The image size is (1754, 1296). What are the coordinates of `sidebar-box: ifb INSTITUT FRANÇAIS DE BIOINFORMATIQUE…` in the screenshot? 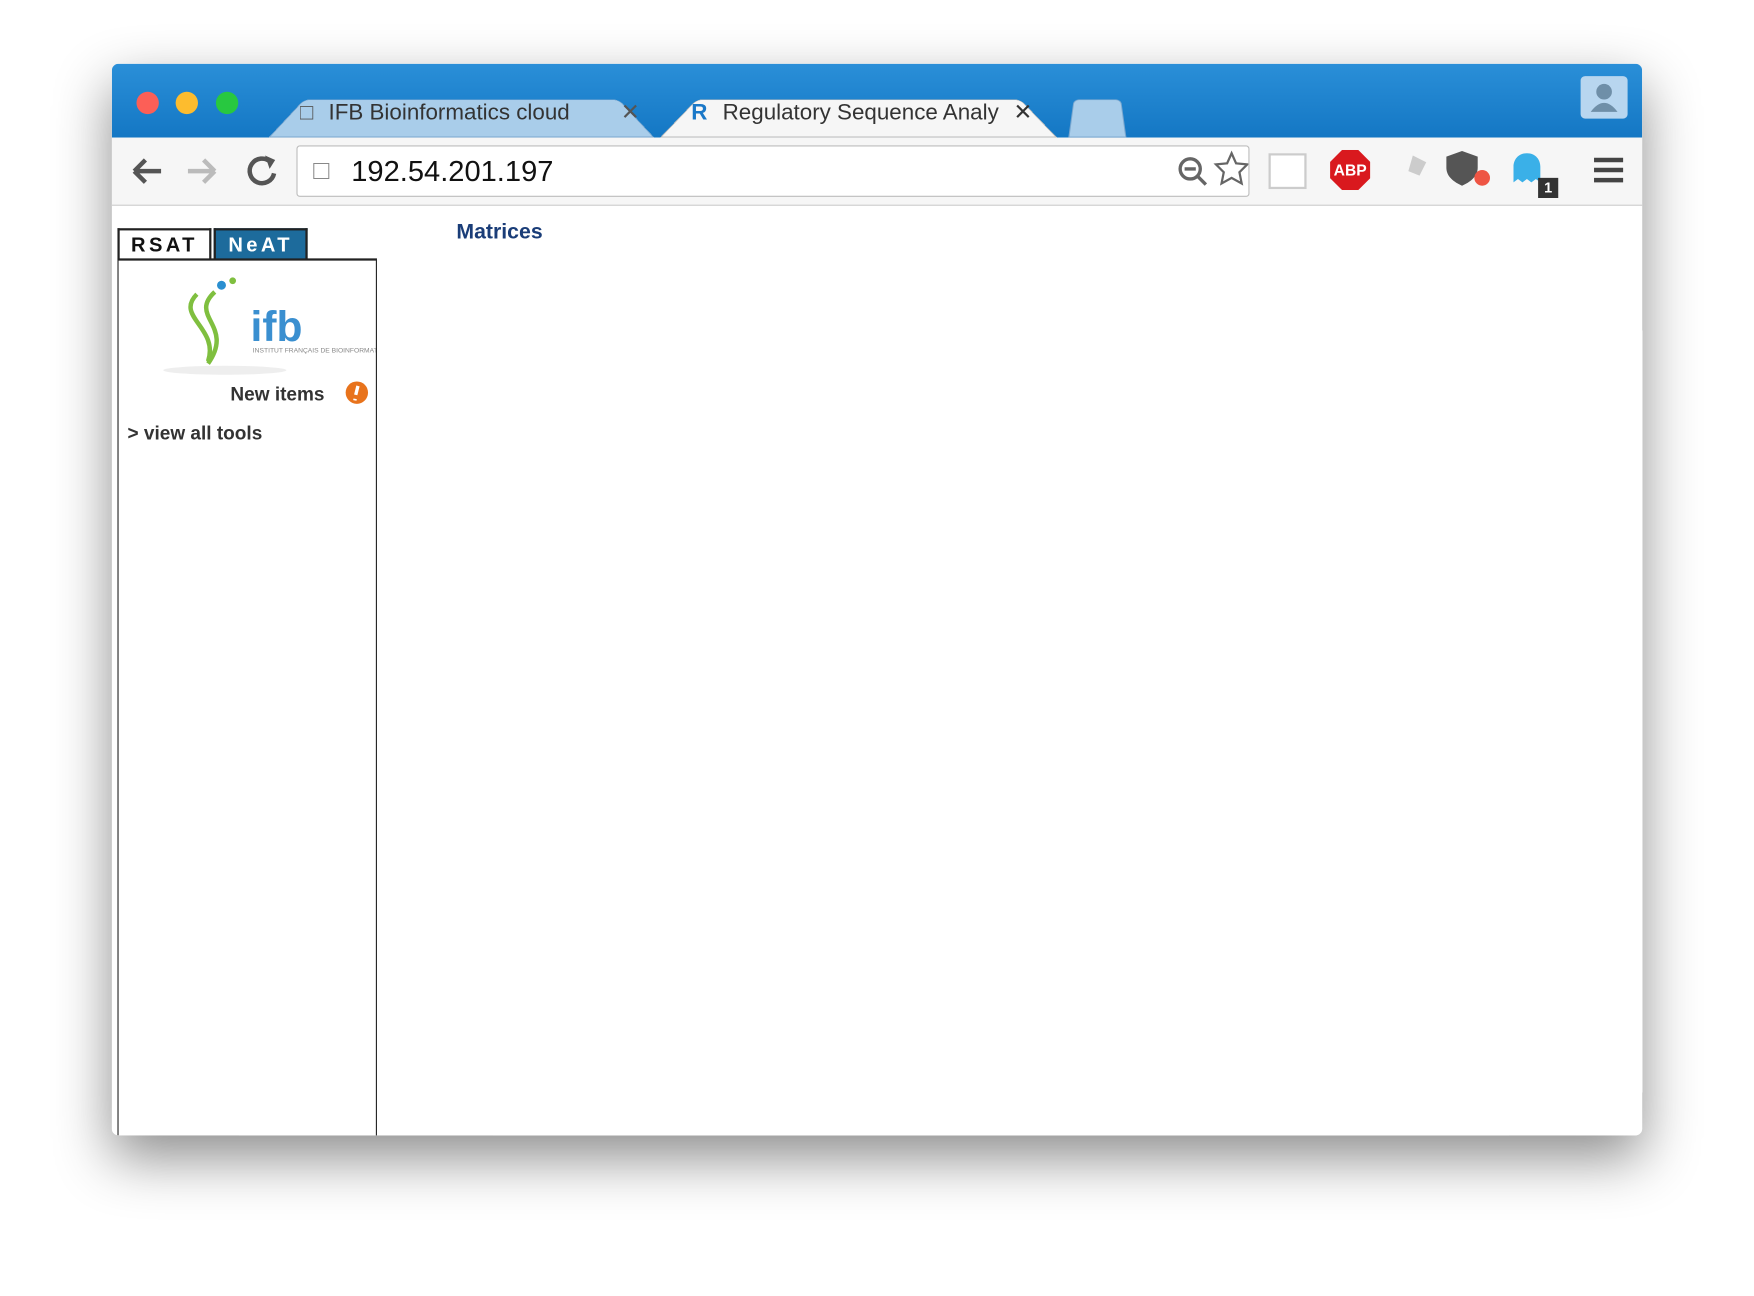 It's located at (247, 697).